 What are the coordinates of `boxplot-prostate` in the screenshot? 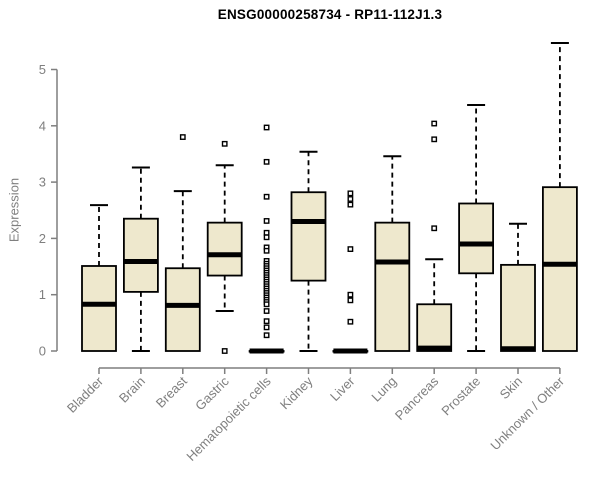 It's located at (476, 227).